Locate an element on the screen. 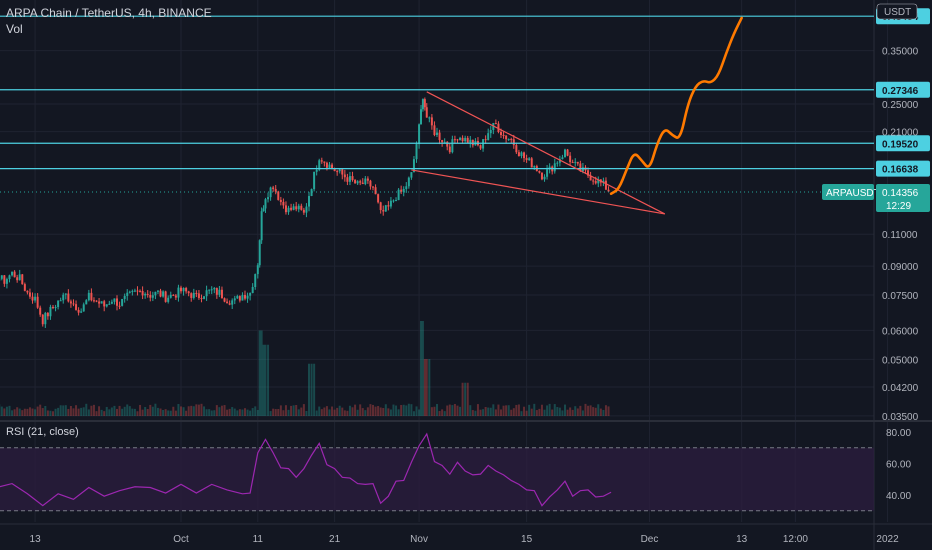 The image size is (932, 550). current-price-tag is located at coordinates (903, 197).